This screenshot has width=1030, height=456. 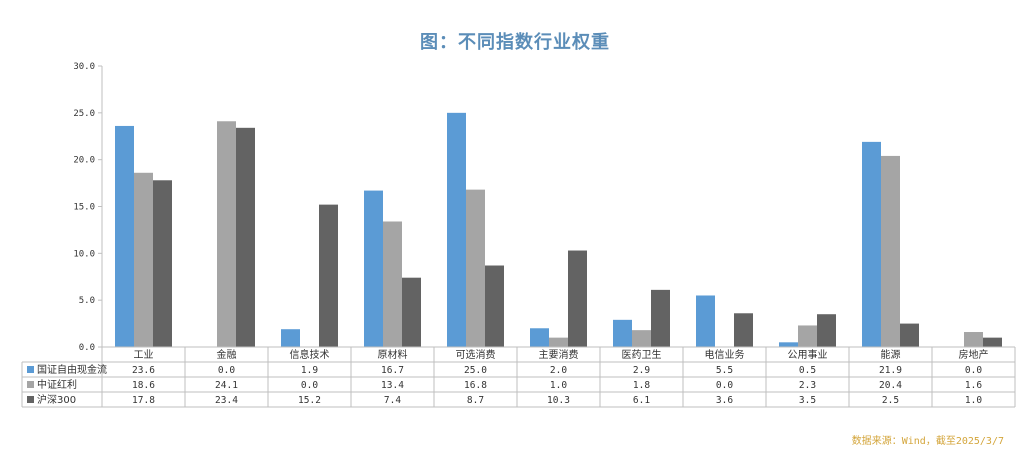 I want to click on chart-title: 图：不同指数行业权重, so click(x=515, y=42).